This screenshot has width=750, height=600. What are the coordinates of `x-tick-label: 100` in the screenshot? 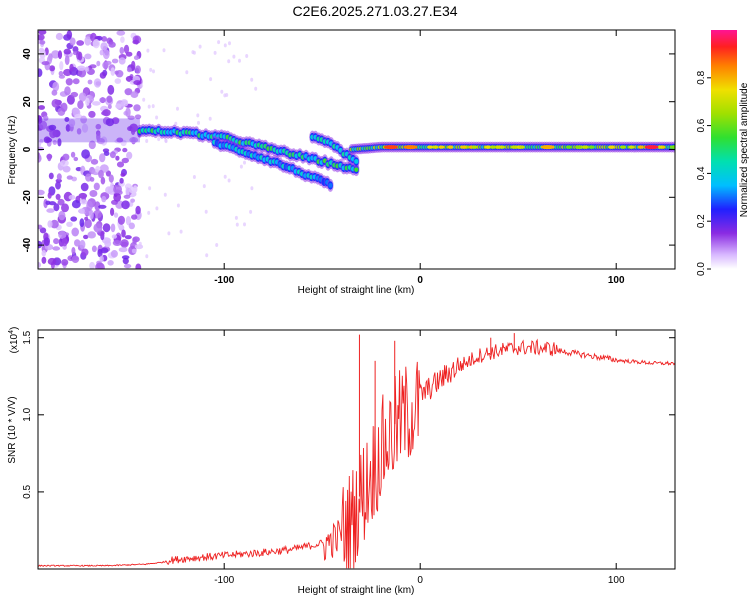 It's located at (616, 280).